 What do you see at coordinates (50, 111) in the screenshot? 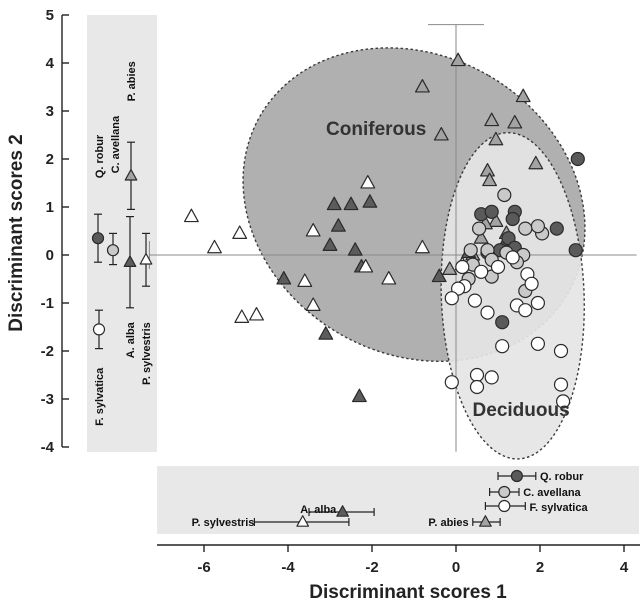
I see `y-tick-label: 3` at bounding box center [50, 111].